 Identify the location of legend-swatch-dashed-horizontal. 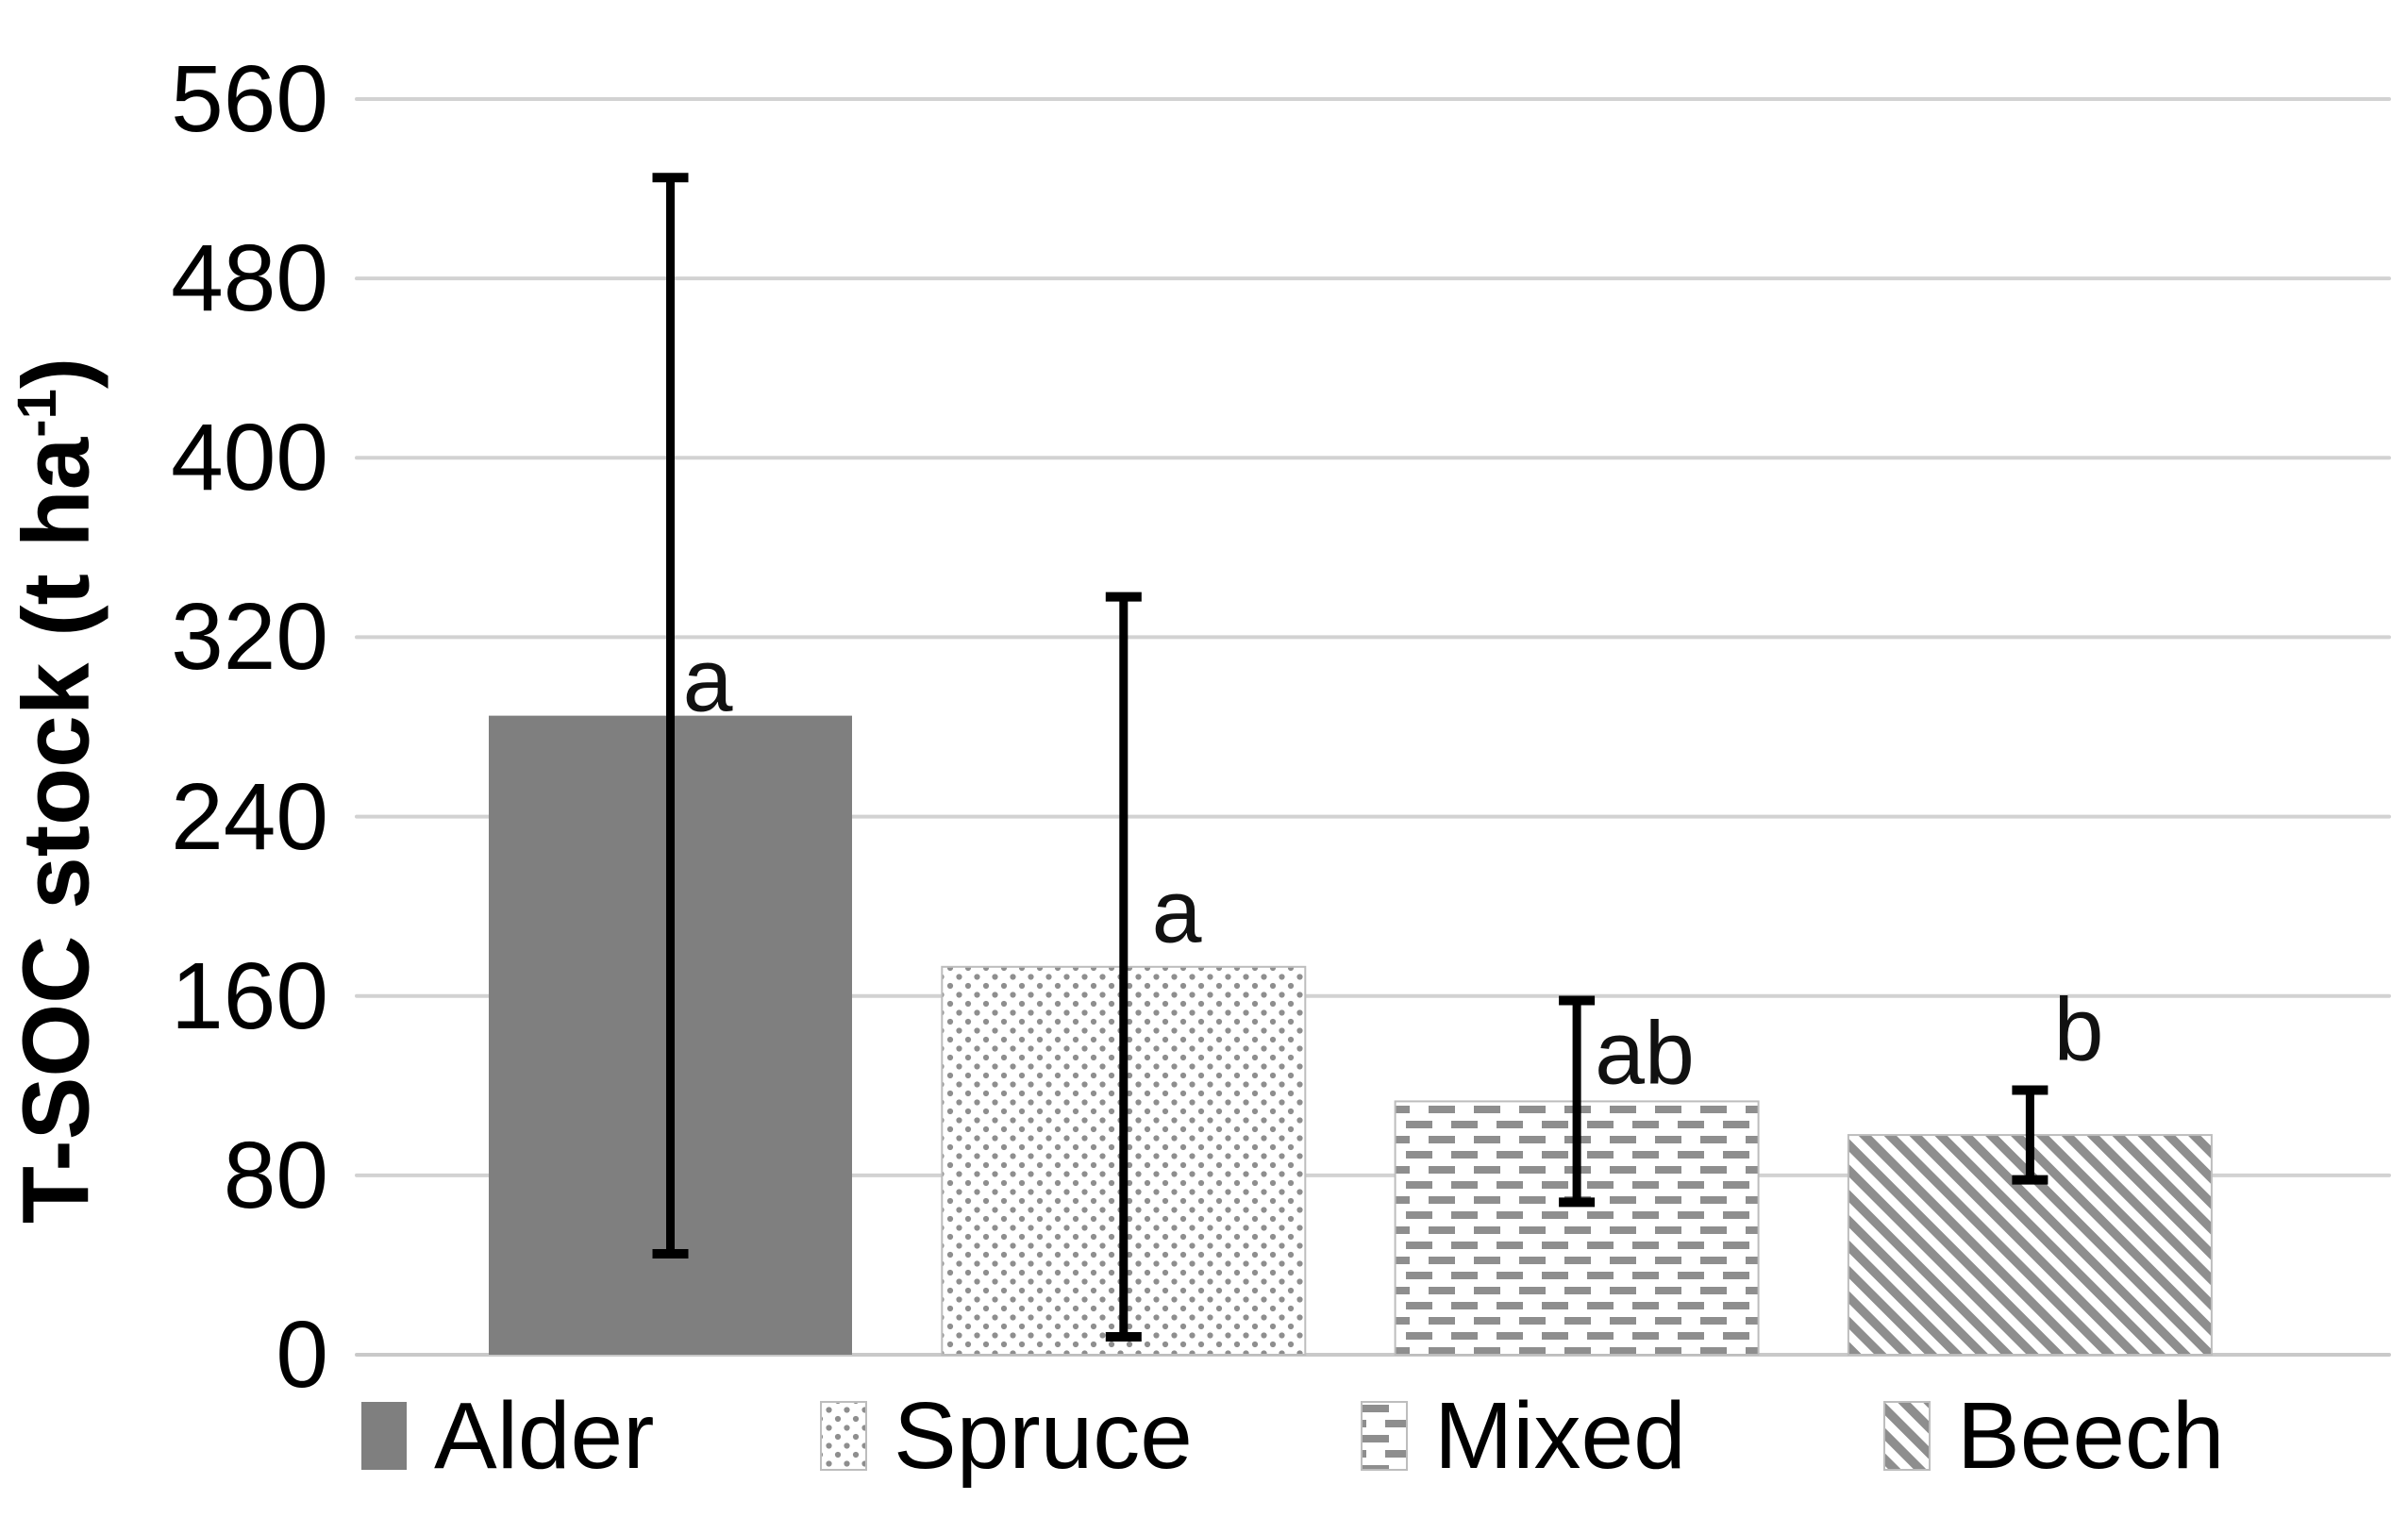
(1384, 1436).